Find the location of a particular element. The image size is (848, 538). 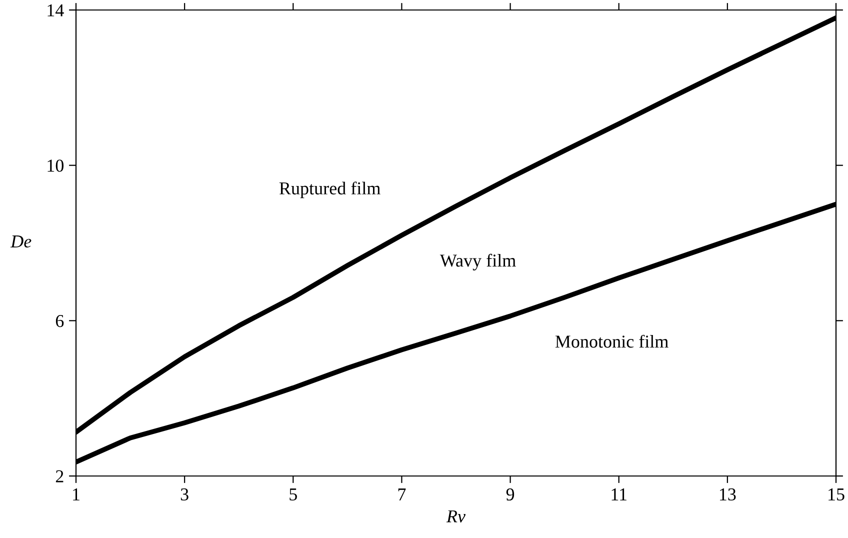

x-tick-label: 3 is located at coordinates (184, 494).